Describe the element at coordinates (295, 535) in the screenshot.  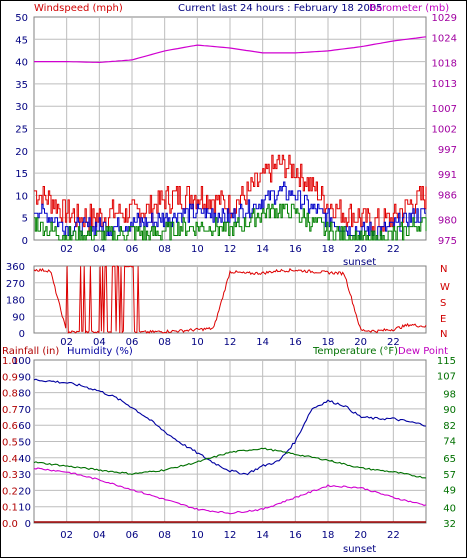
I see `x-tick-label-3-16: 16` at that location.